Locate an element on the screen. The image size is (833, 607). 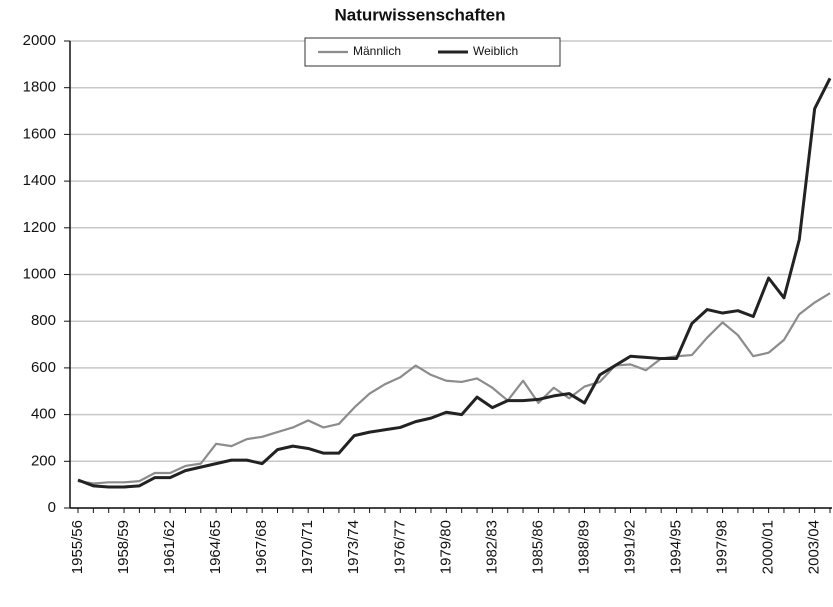
x-tick-label: 1997/98 is located at coordinates (722, 547).